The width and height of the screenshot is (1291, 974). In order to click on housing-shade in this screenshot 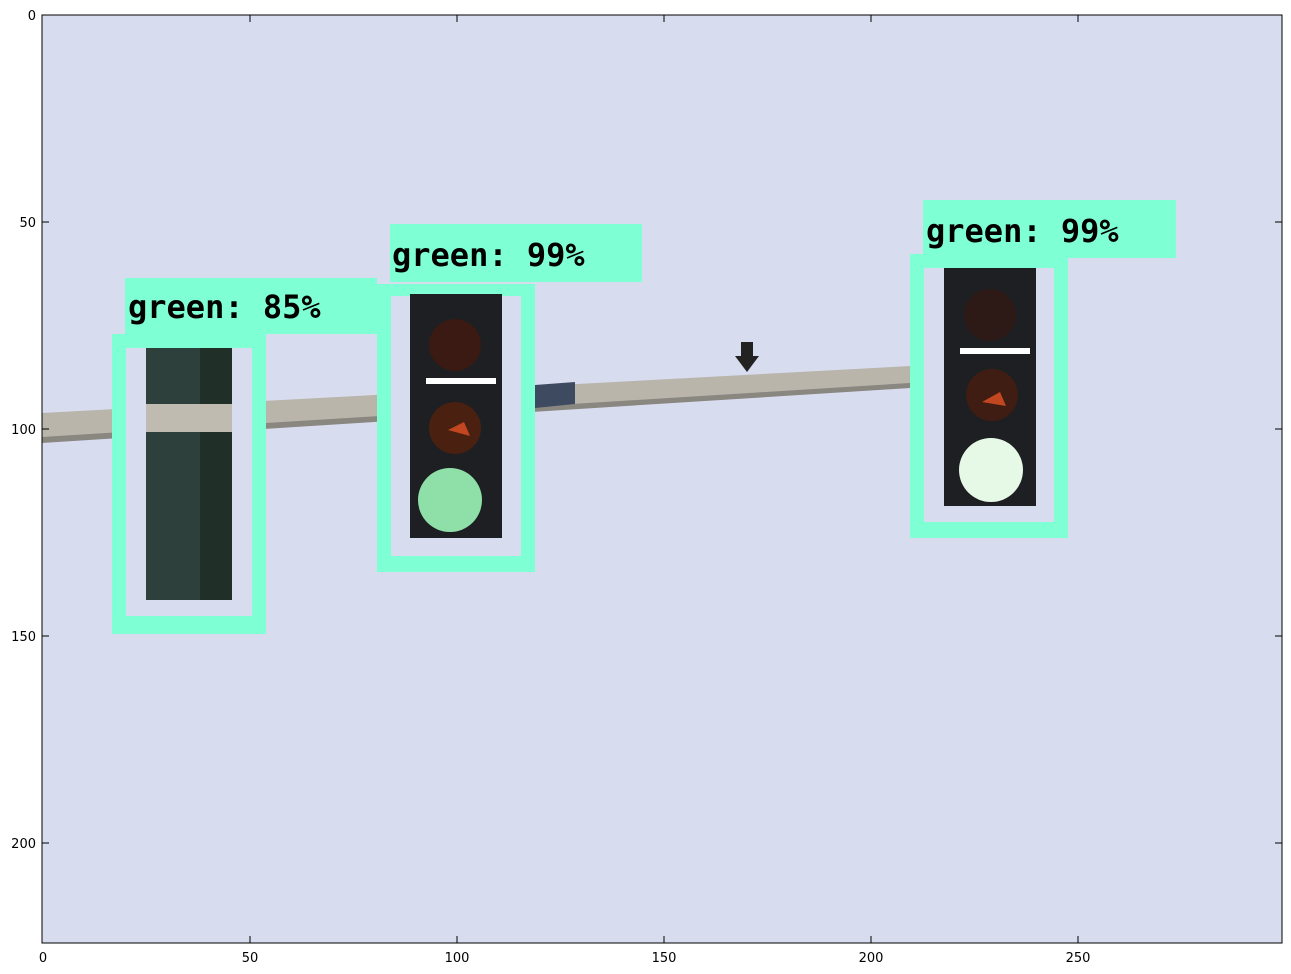, I will do `click(216, 474)`.